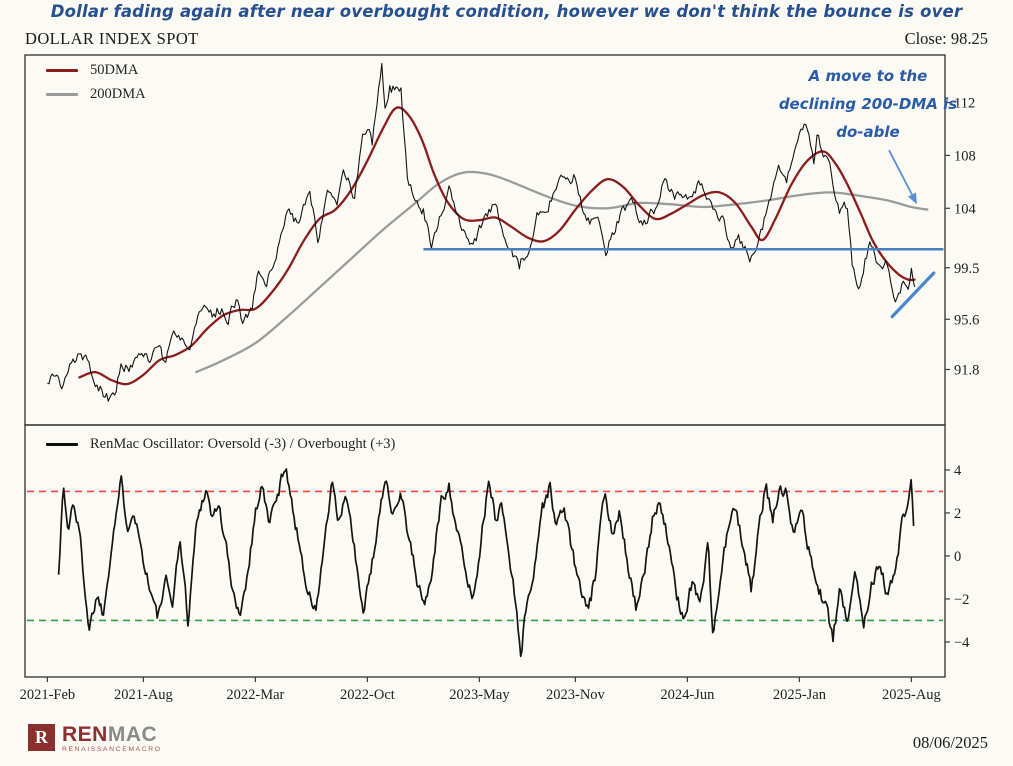  Describe the element at coordinates (96, 82) in the screenshot. I see `main-chart-legend: 50DMA 200DMA` at that location.